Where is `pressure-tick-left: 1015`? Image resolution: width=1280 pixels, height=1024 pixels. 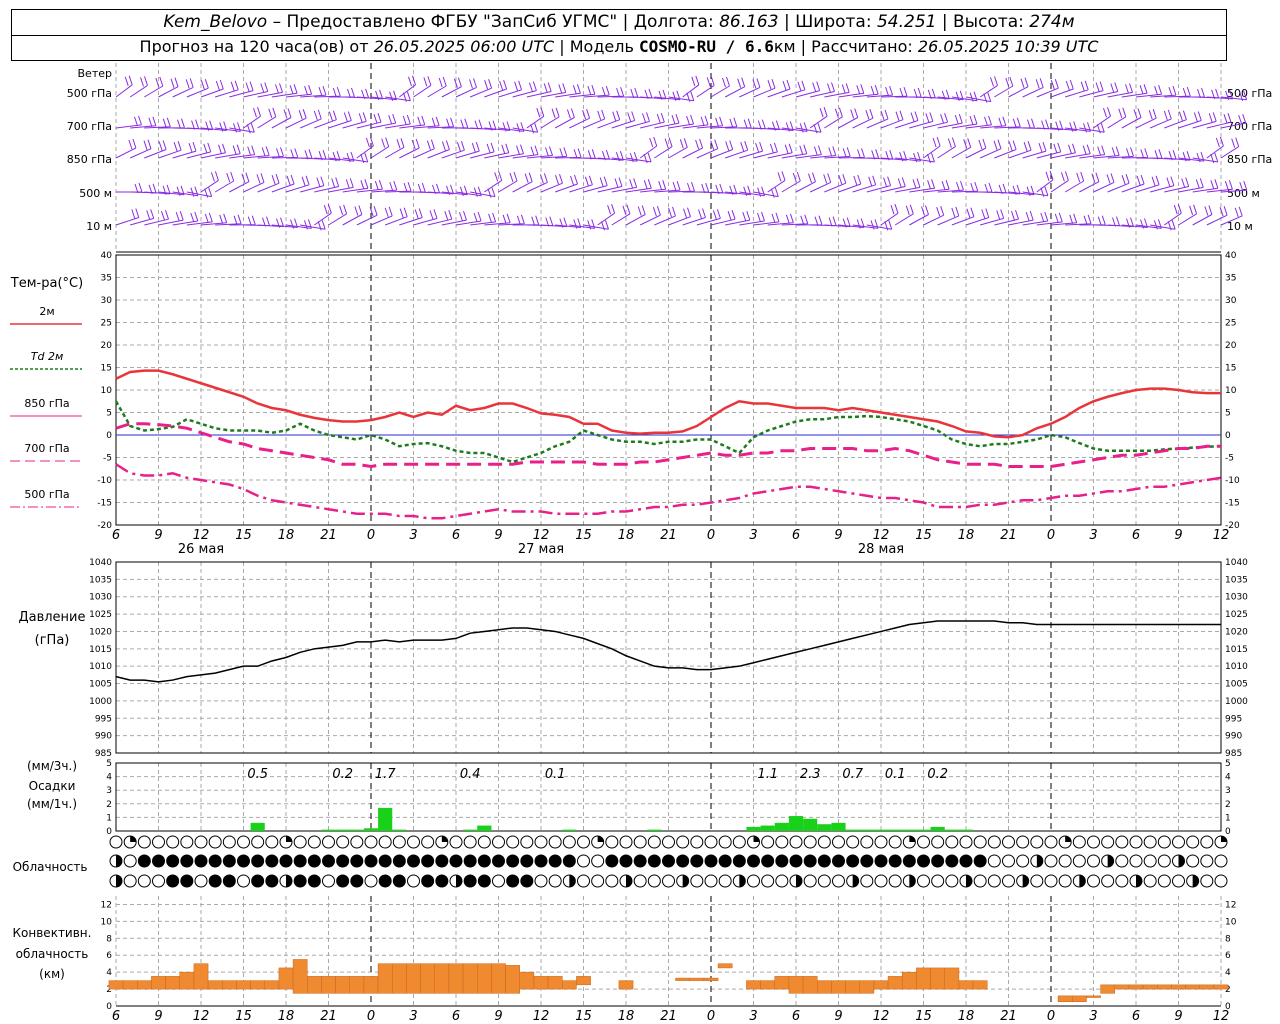
pressure-tick-left: 1015 is located at coordinates (100, 650).